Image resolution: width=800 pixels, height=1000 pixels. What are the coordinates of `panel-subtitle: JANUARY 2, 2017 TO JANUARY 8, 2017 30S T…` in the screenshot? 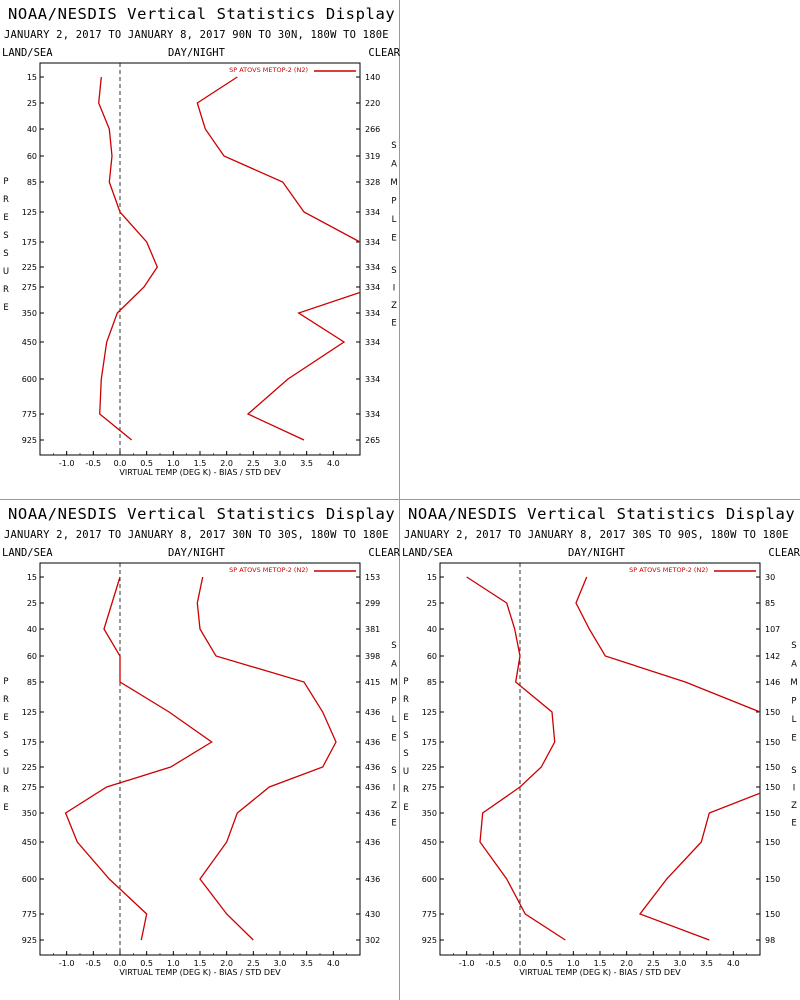 It's located at (596, 535).